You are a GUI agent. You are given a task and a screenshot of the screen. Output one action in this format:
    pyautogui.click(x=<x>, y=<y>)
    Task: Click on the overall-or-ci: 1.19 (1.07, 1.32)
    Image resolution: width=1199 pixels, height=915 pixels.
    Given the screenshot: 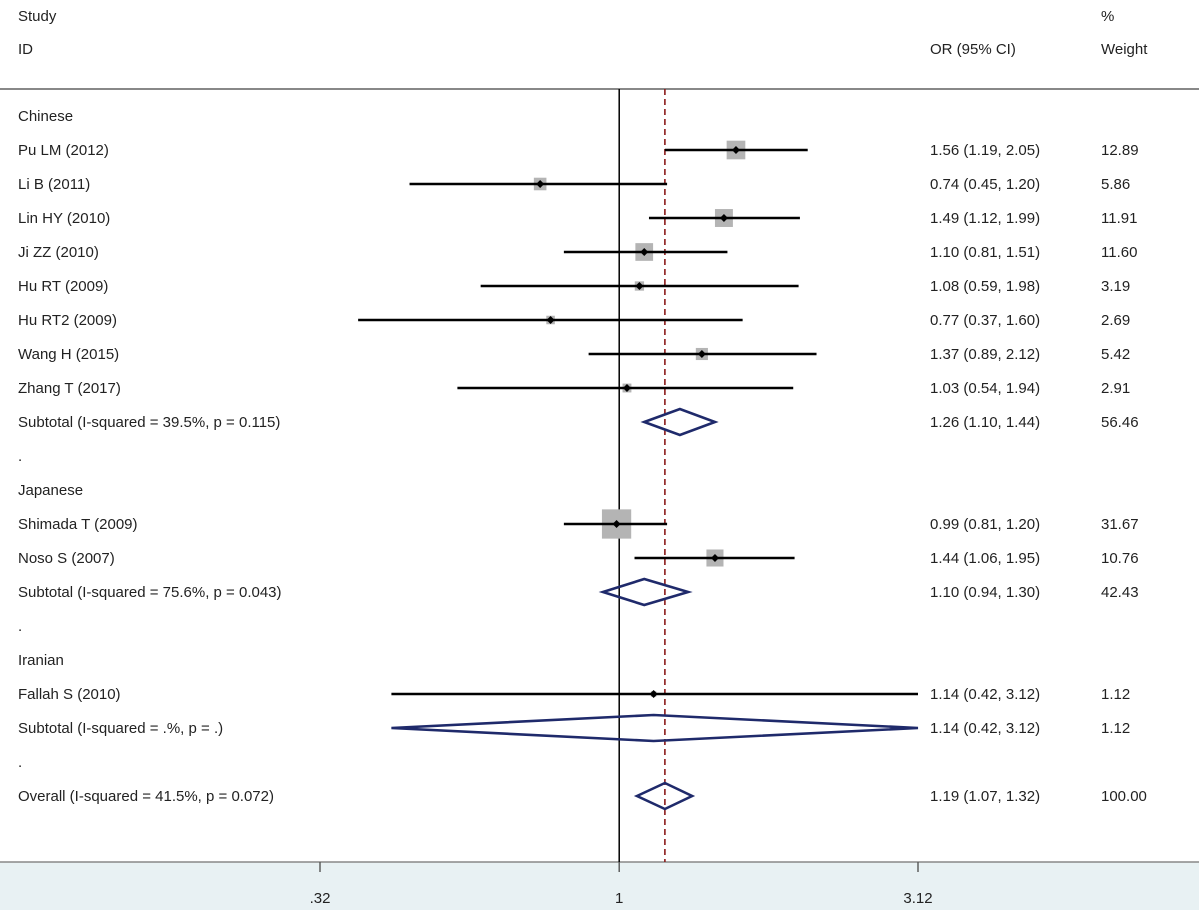 What is the action you would take?
    pyautogui.click(x=985, y=796)
    